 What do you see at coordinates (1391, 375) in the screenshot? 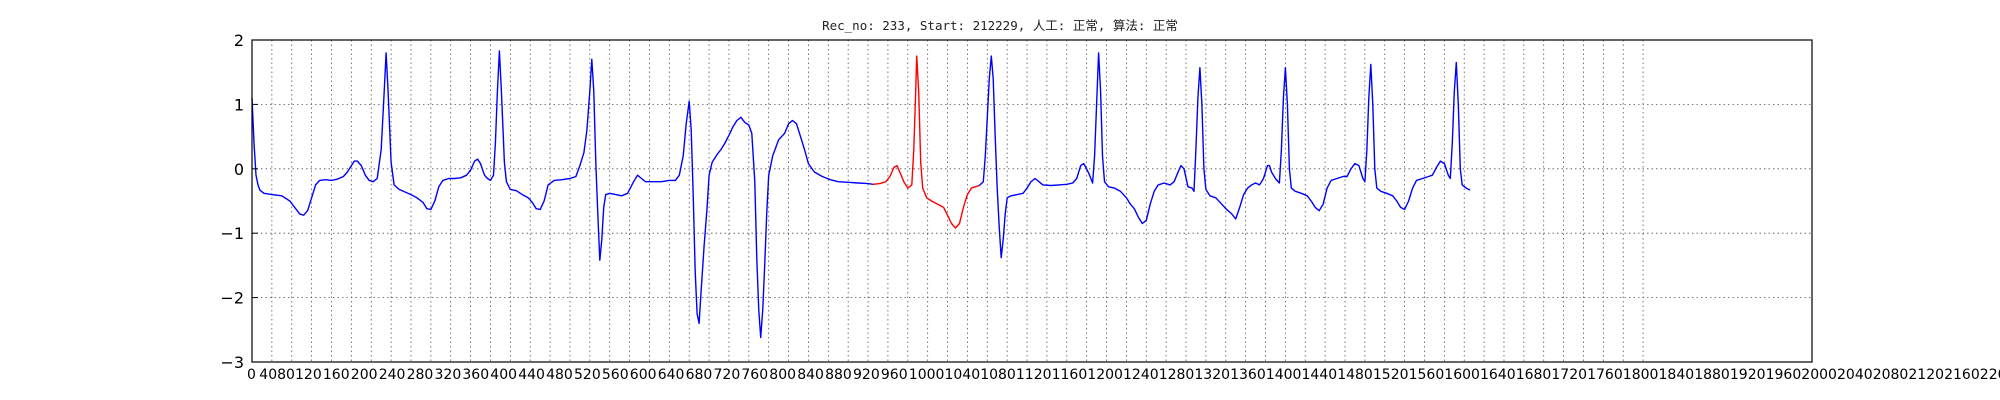
I see `x-tick-label: 1520` at bounding box center [1391, 375].